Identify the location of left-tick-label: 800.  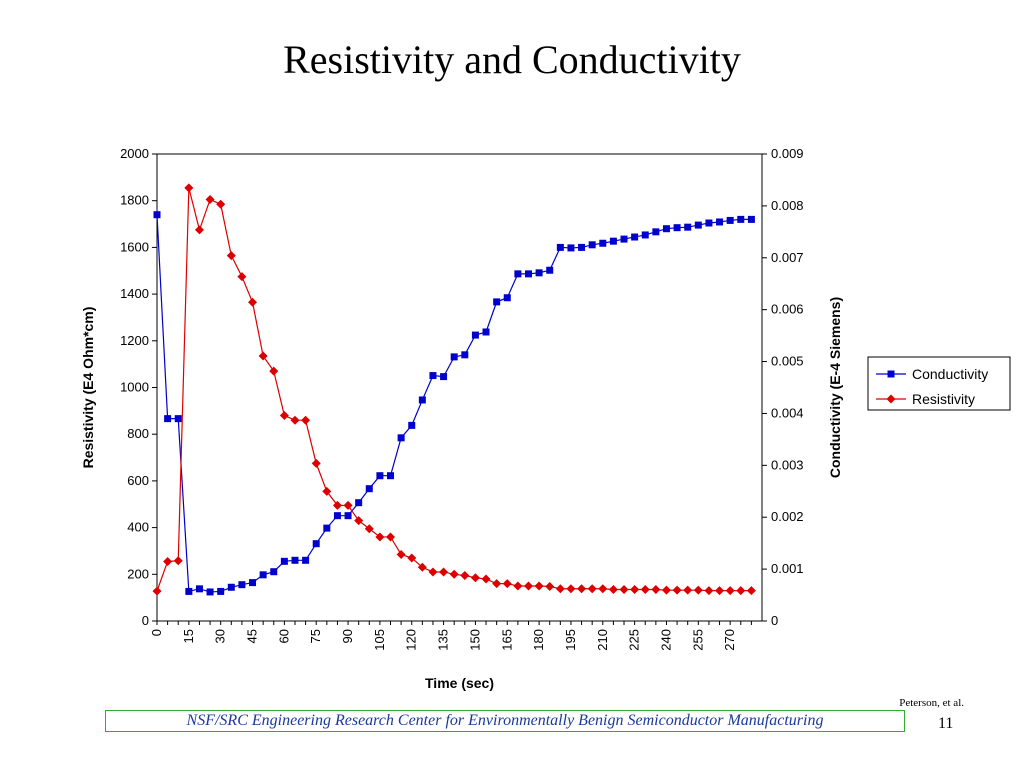
(138, 433).